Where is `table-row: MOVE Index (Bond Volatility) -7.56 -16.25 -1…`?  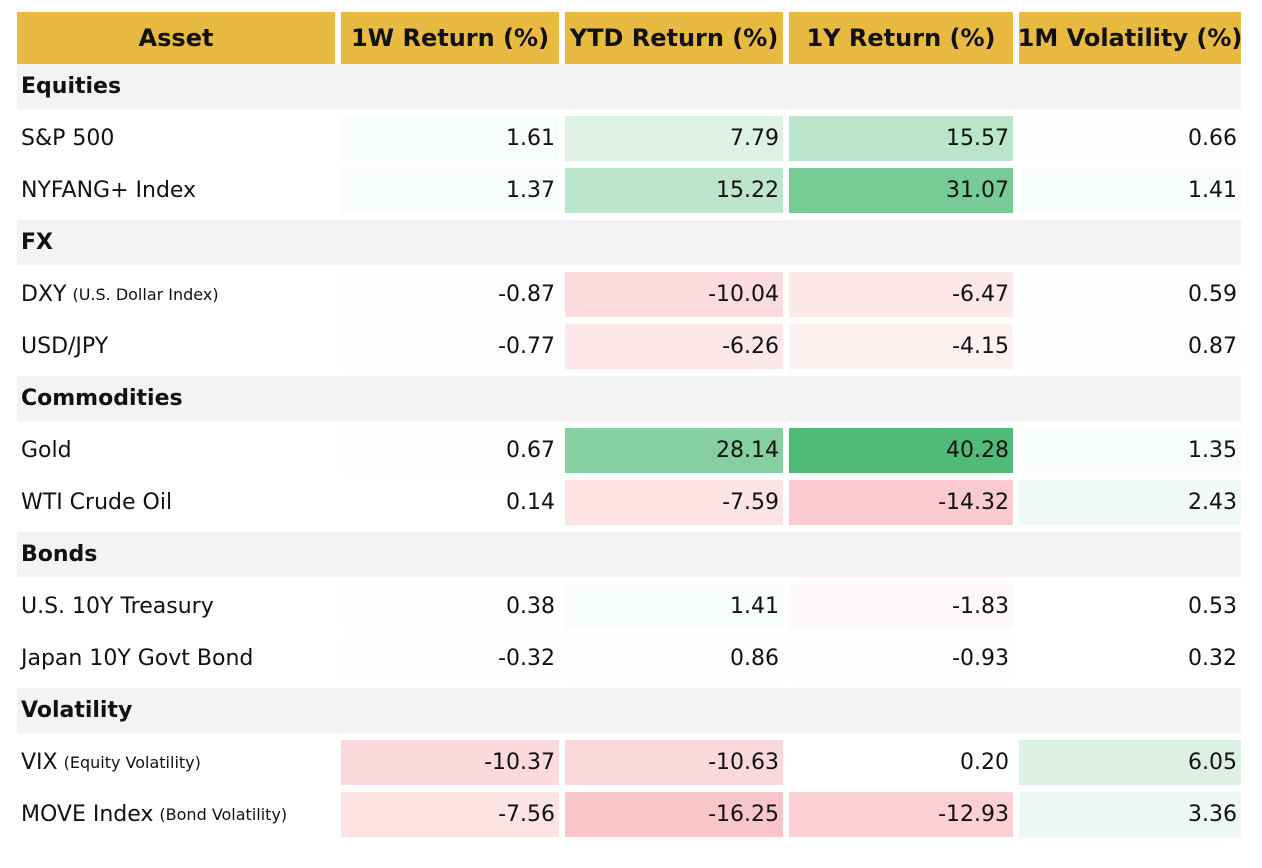 table-row: MOVE Index (Bond Volatility) -7.56 -16.25 -1… is located at coordinates (629, 814).